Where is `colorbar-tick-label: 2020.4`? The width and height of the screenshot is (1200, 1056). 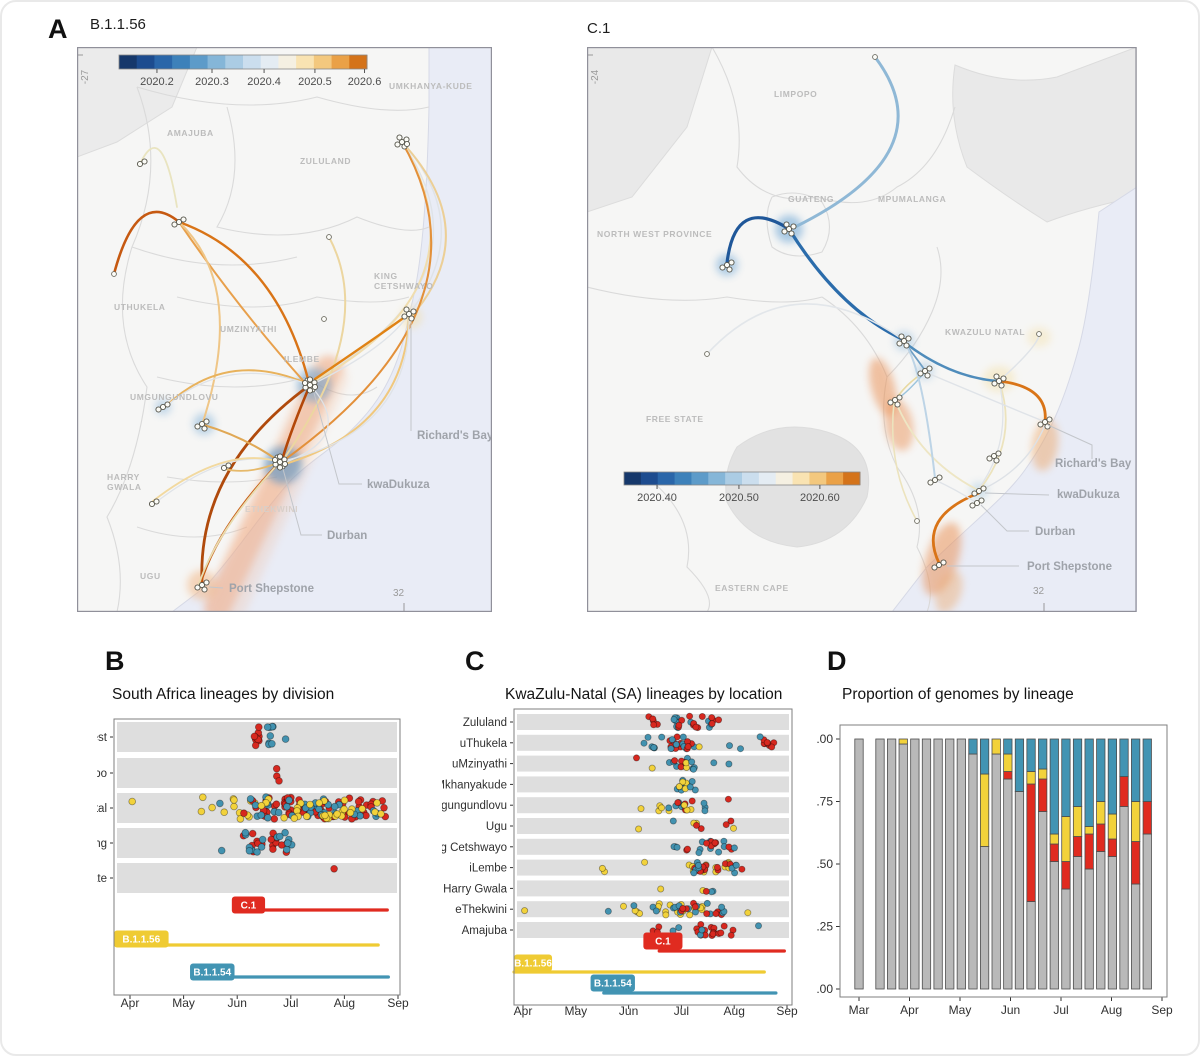 colorbar-tick-label: 2020.4 is located at coordinates (264, 82).